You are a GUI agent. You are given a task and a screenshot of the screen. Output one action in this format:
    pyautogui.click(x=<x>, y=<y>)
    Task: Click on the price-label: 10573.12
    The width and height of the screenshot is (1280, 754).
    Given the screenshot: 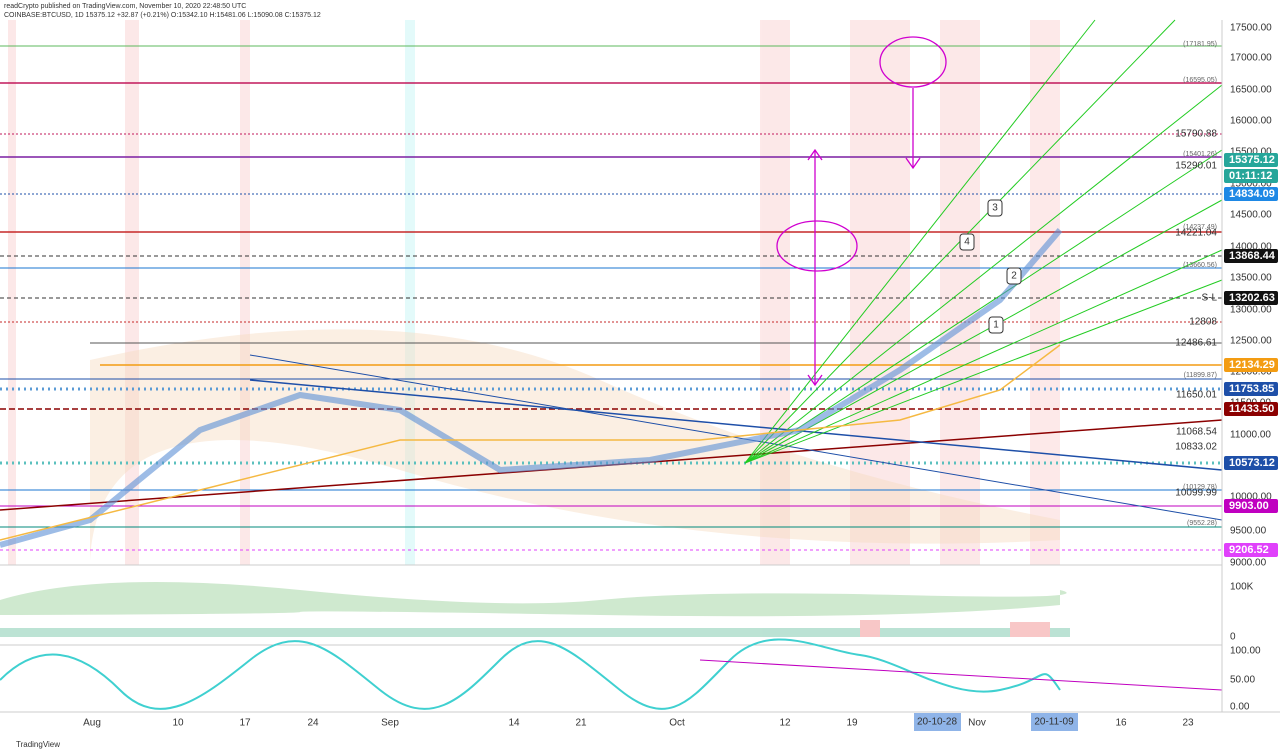 What is the action you would take?
    pyautogui.click(x=1252, y=463)
    